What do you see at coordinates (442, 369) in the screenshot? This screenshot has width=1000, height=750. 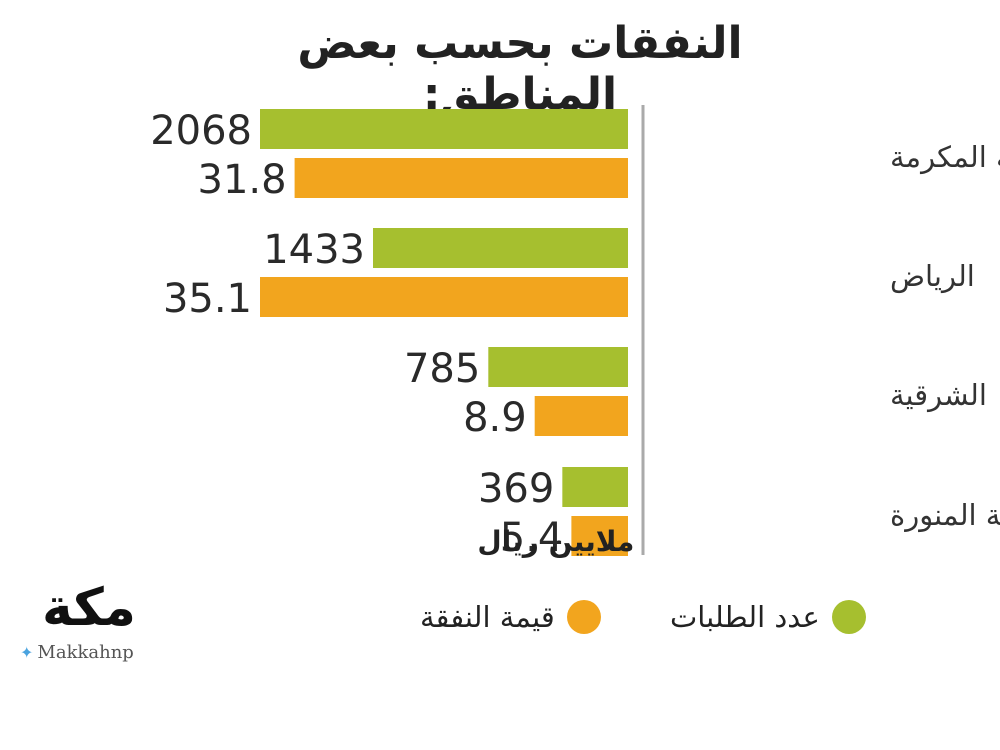 I see `value-label: 785` at bounding box center [442, 369].